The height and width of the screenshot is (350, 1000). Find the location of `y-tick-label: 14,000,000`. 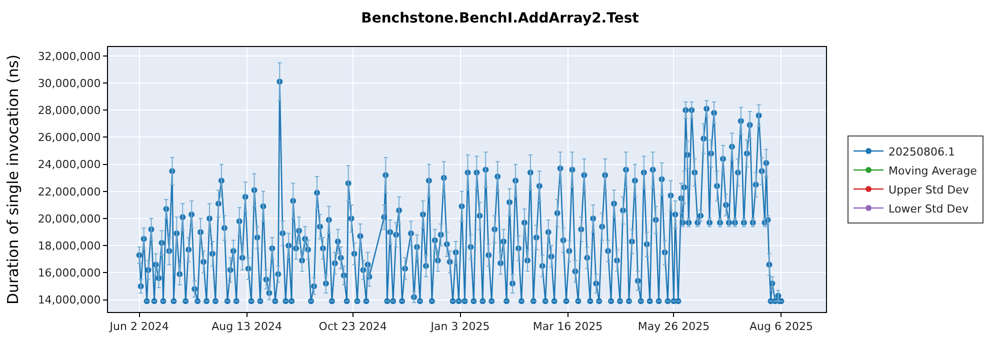

y-tick-label: 14,000,000 is located at coordinates (69, 300).